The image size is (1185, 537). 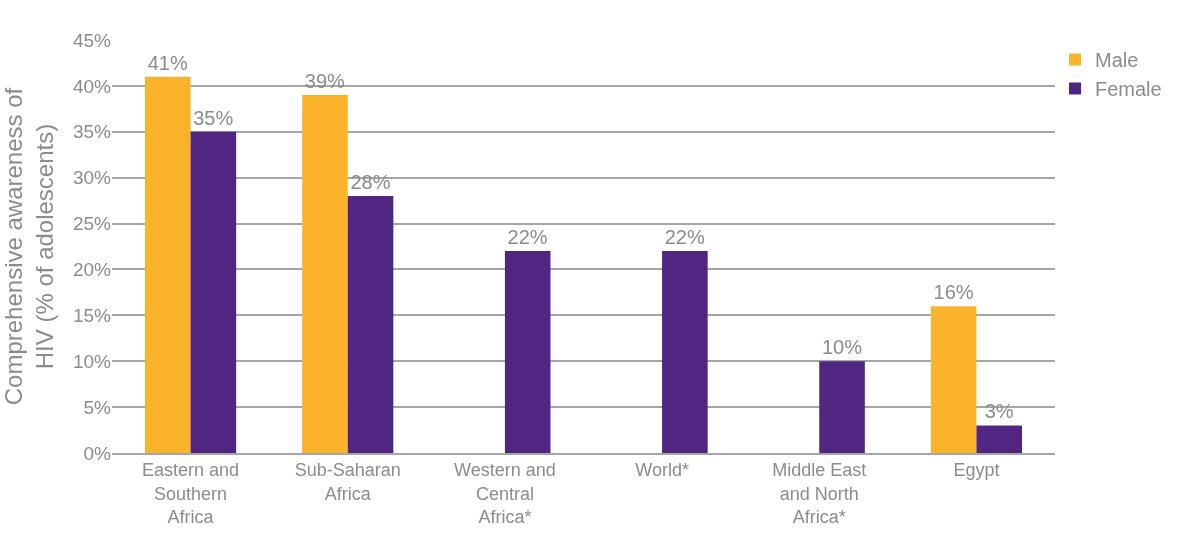 I want to click on x-tick-label: Middle East and North Africa*, so click(x=819, y=494).